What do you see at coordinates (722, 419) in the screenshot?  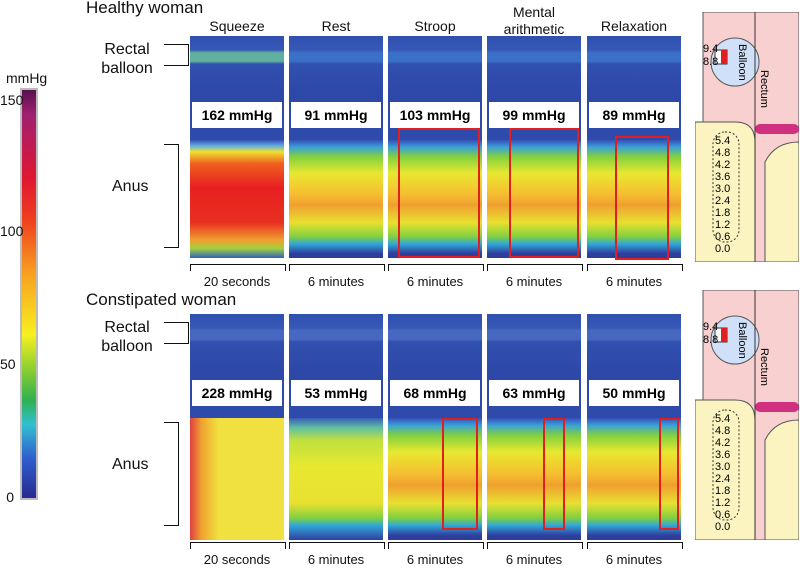 I see `depth-label: 5.4` at bounding box center [722, 419].